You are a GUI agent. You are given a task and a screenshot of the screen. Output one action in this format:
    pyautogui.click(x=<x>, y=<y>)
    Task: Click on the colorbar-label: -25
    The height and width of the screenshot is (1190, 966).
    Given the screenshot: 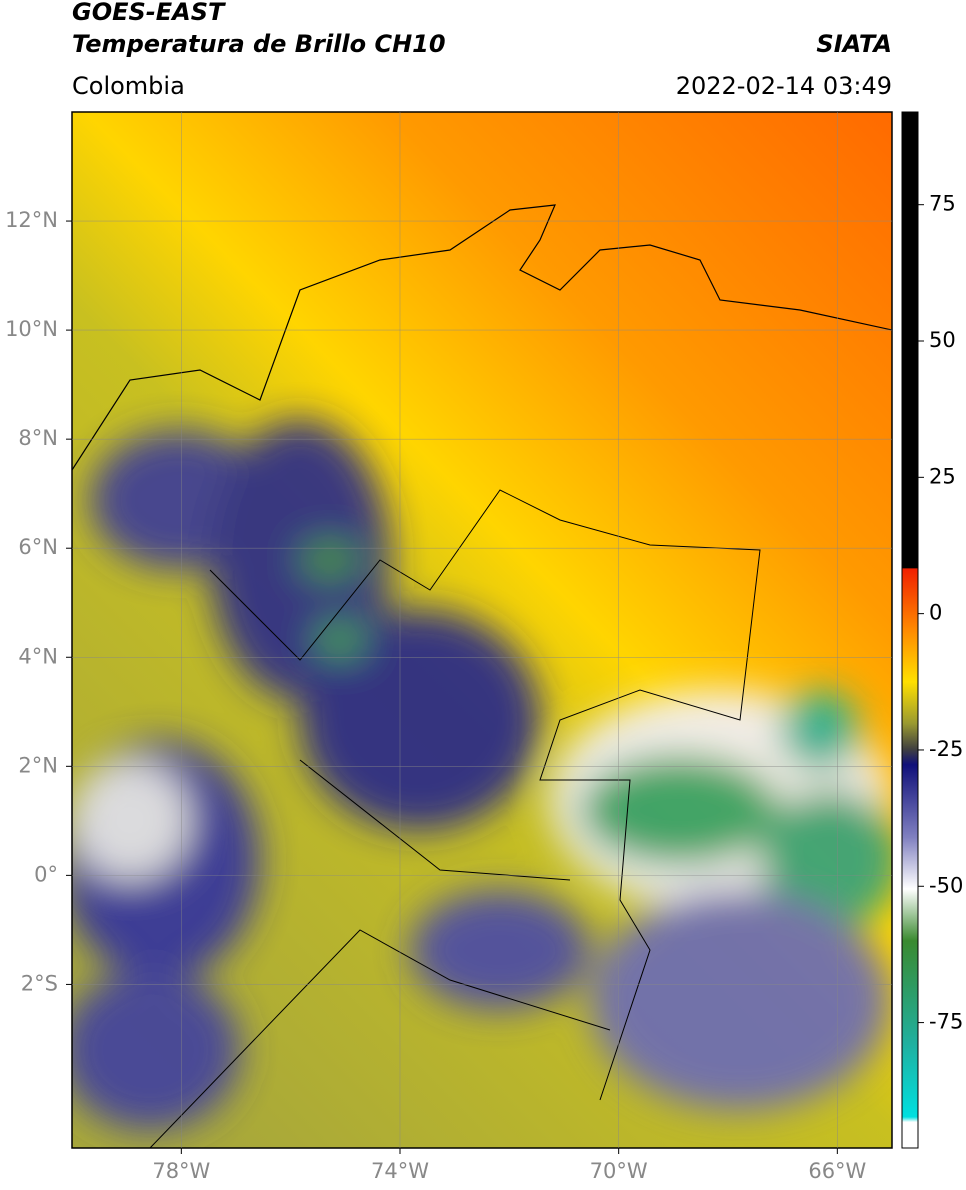 What is the action you would take?
    pyautogui.click(x=946, y=749)
    